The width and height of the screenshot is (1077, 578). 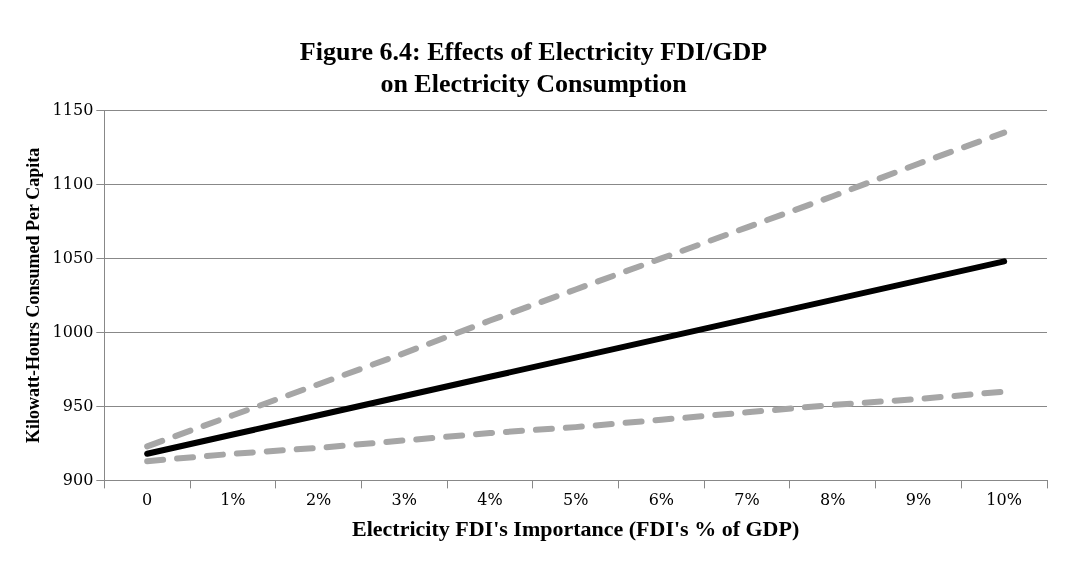 What do you see at coordinates (73, 257) in the screenshot?
I see `y-tick-label: 1050` at bounding box center [73, 257].